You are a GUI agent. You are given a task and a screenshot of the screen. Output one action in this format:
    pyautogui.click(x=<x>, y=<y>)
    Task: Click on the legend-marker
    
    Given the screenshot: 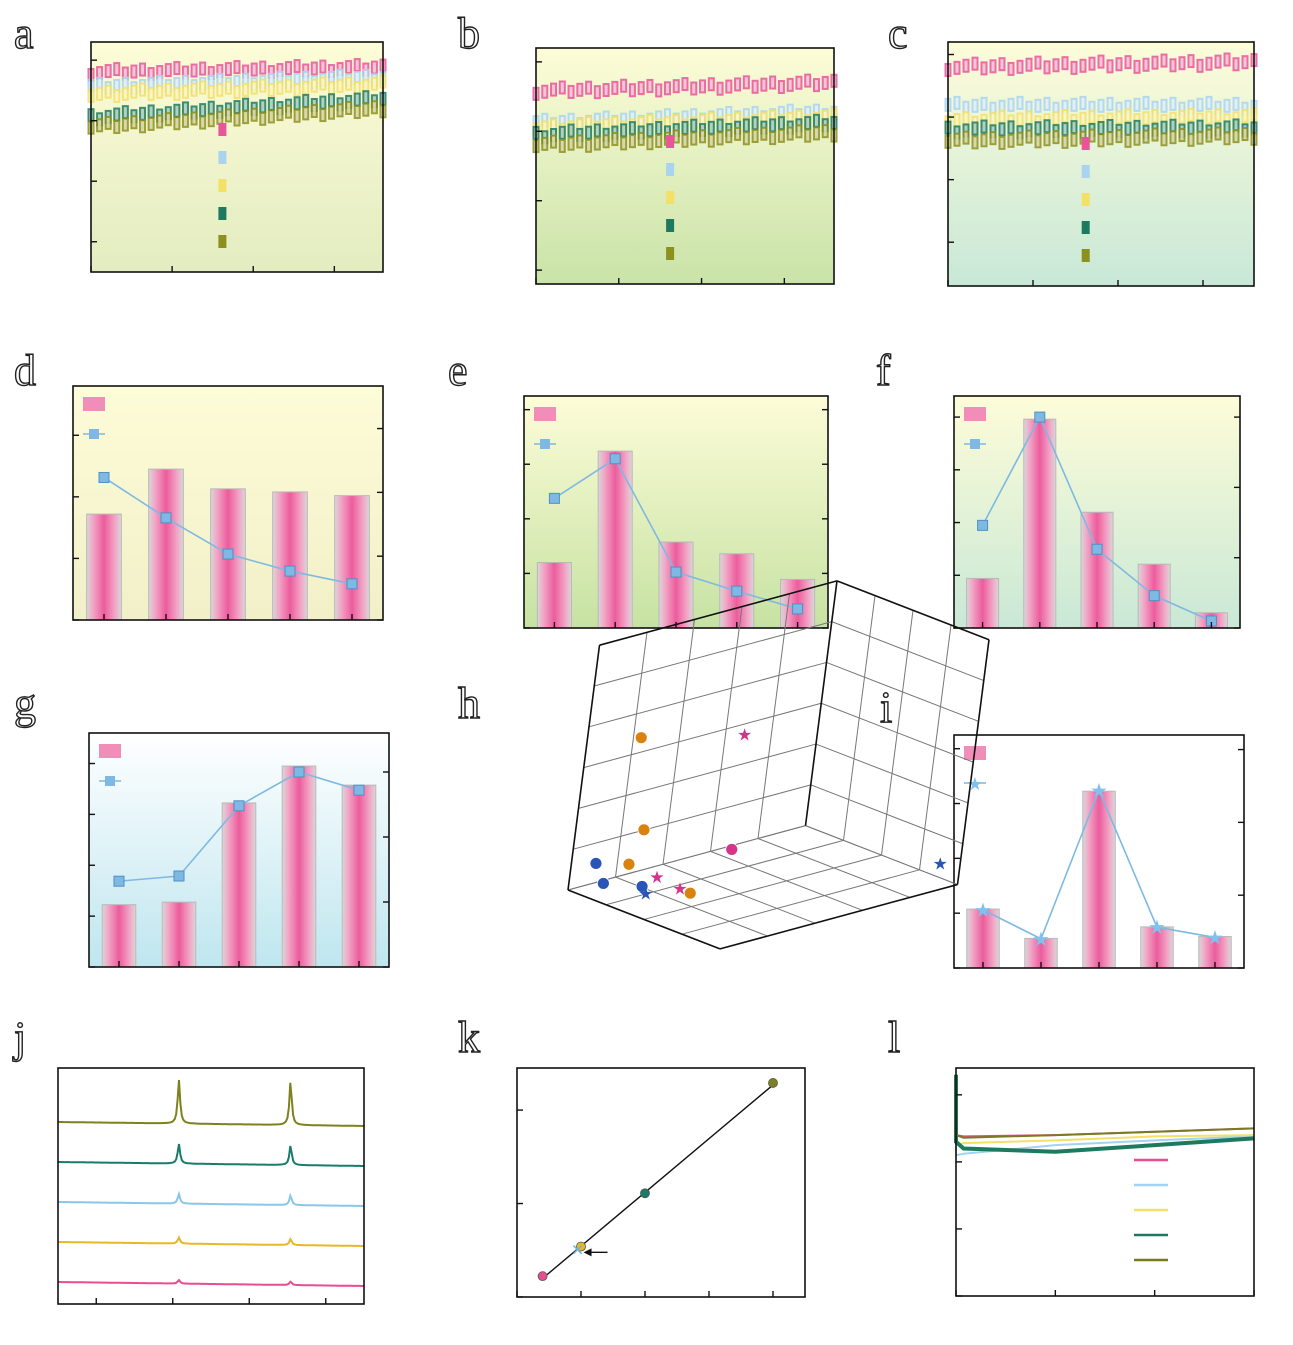 What is the action you would take?
    pyautogui.click(x=975, y=444)
    